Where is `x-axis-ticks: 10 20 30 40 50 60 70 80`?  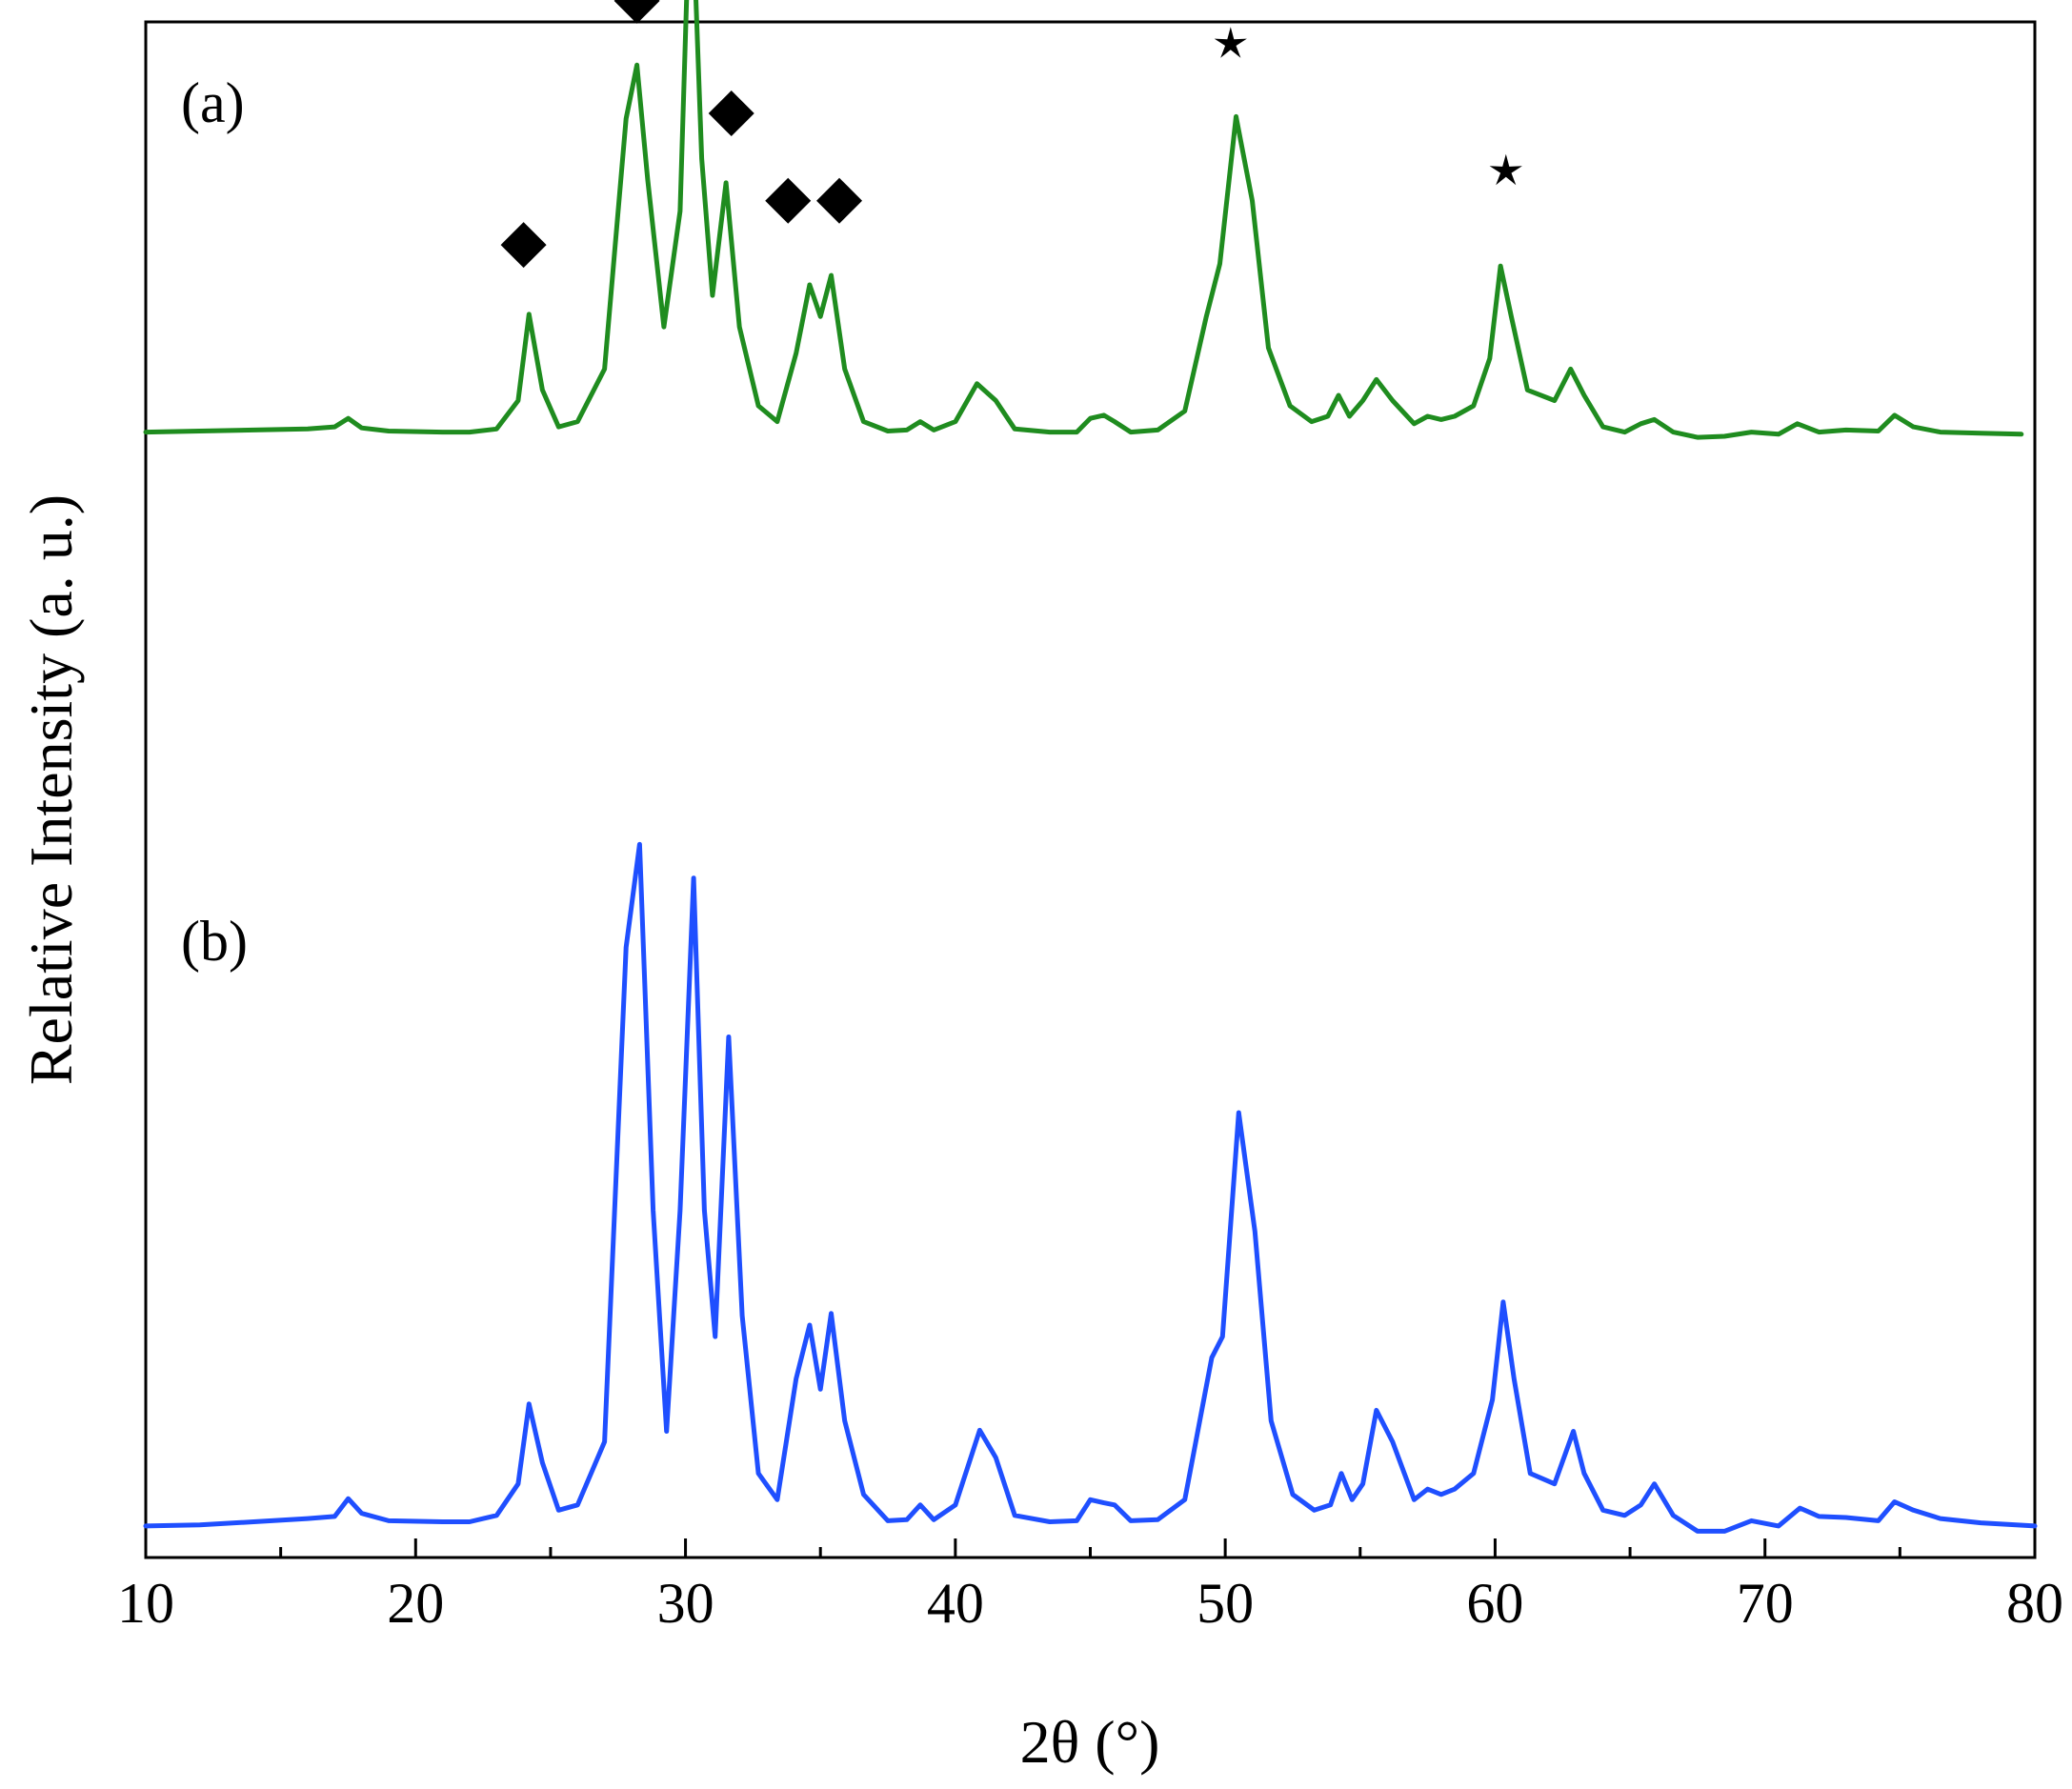 x-axis-ticks: 10 20 30 40 50 60 70 80 is located at coordinates (1090, 1586).